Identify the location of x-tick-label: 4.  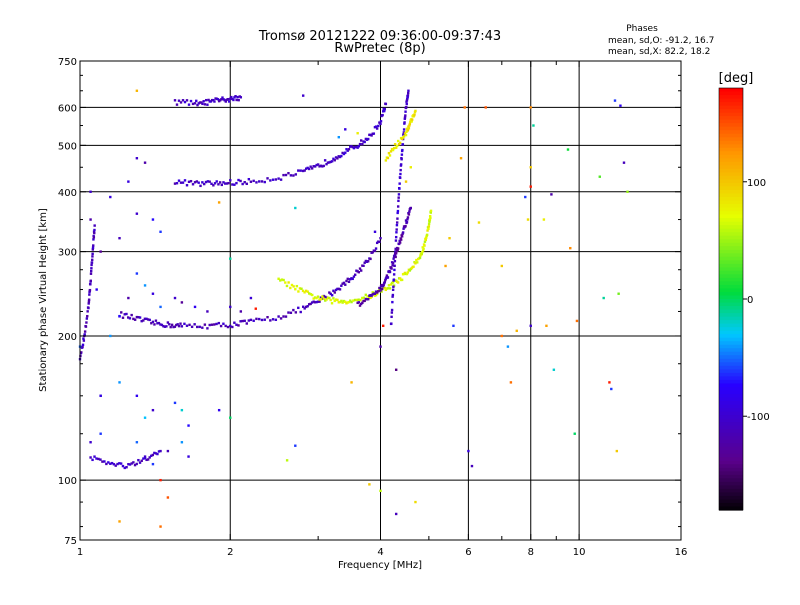
(380, 552).